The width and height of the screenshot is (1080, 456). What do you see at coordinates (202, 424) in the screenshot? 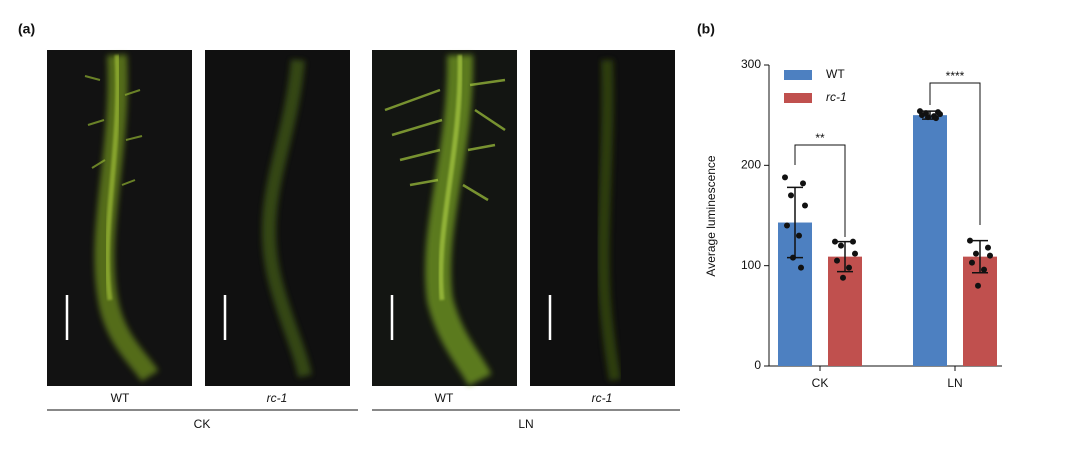
I see `group-label: CK` at bounding box center [202, 424].